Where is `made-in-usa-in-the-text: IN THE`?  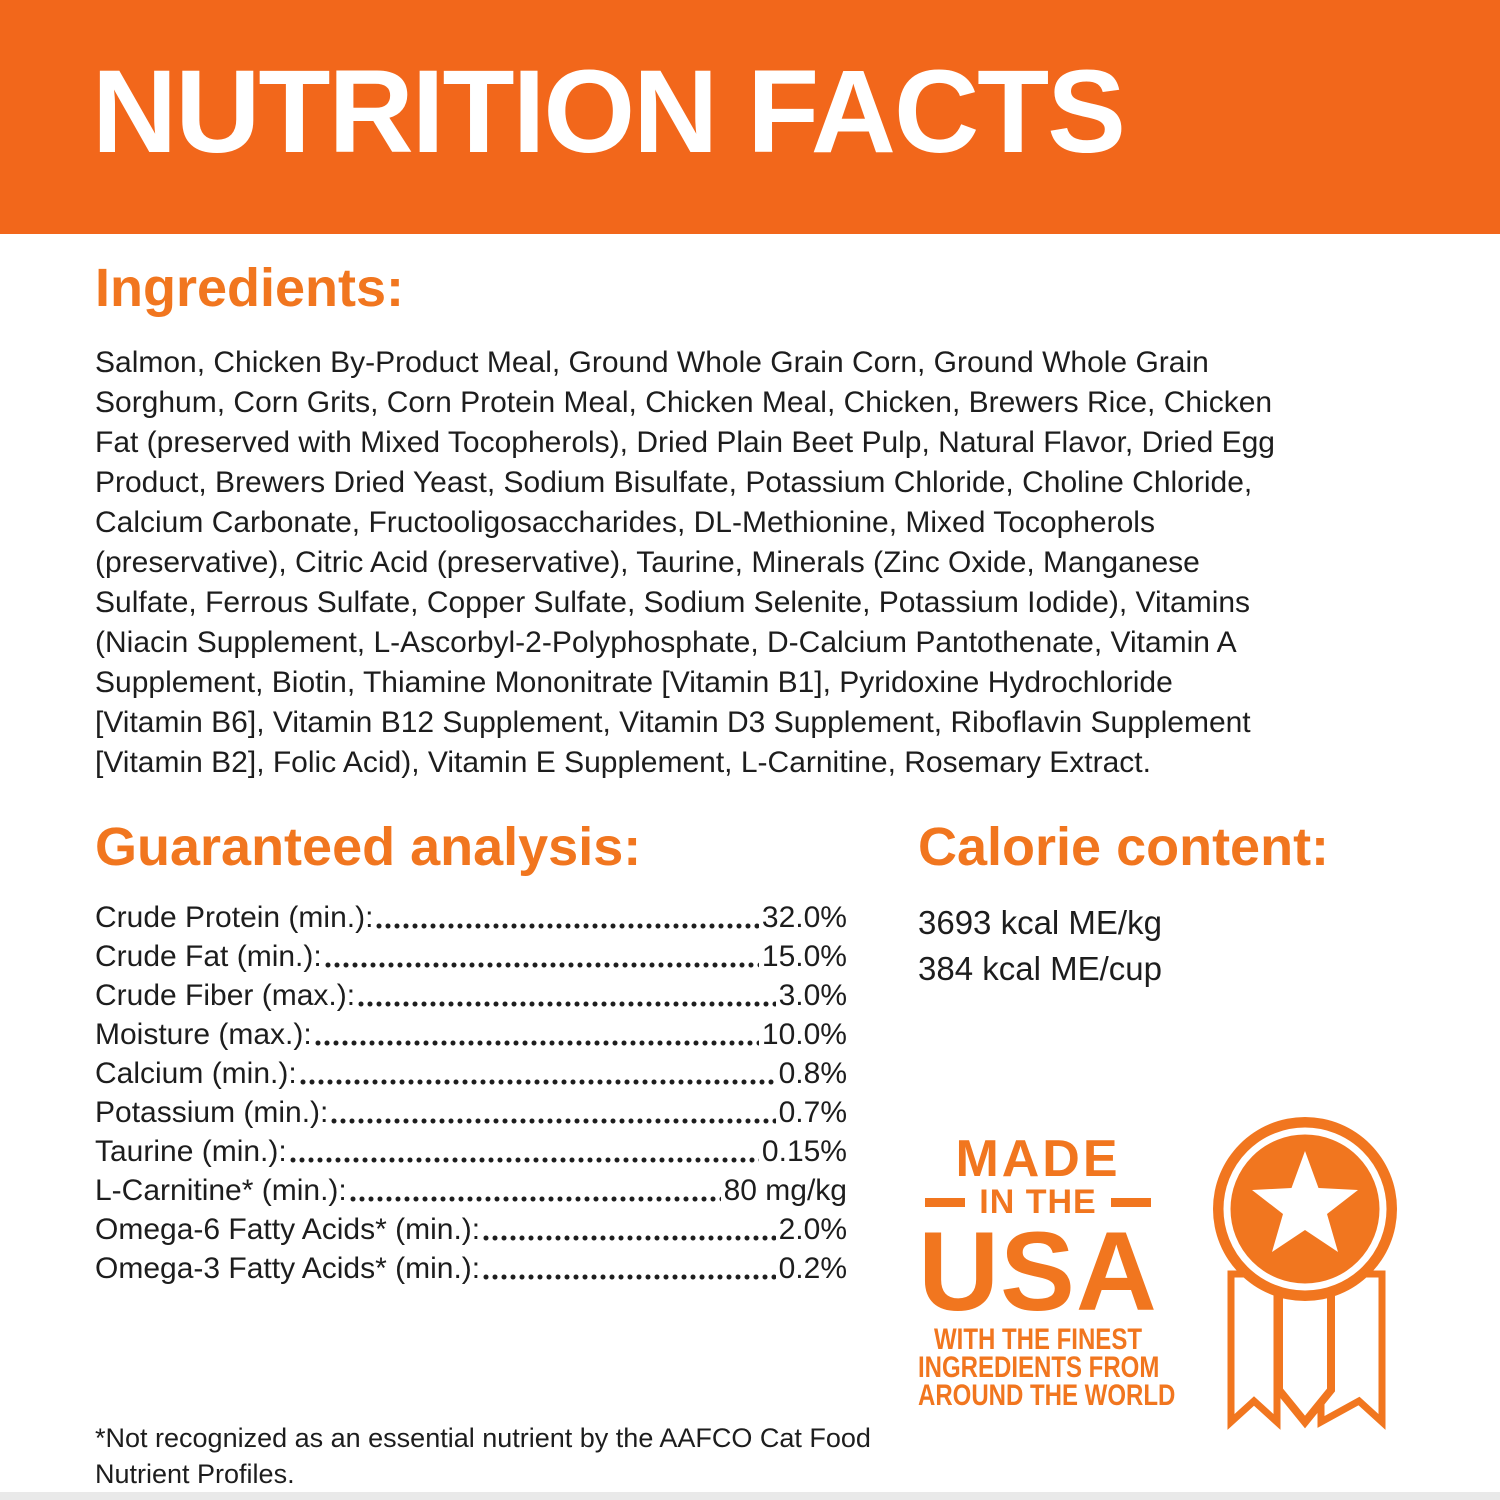
made-in-usa-in-the-text: IN THE is located at coordinates (1038, 1201).